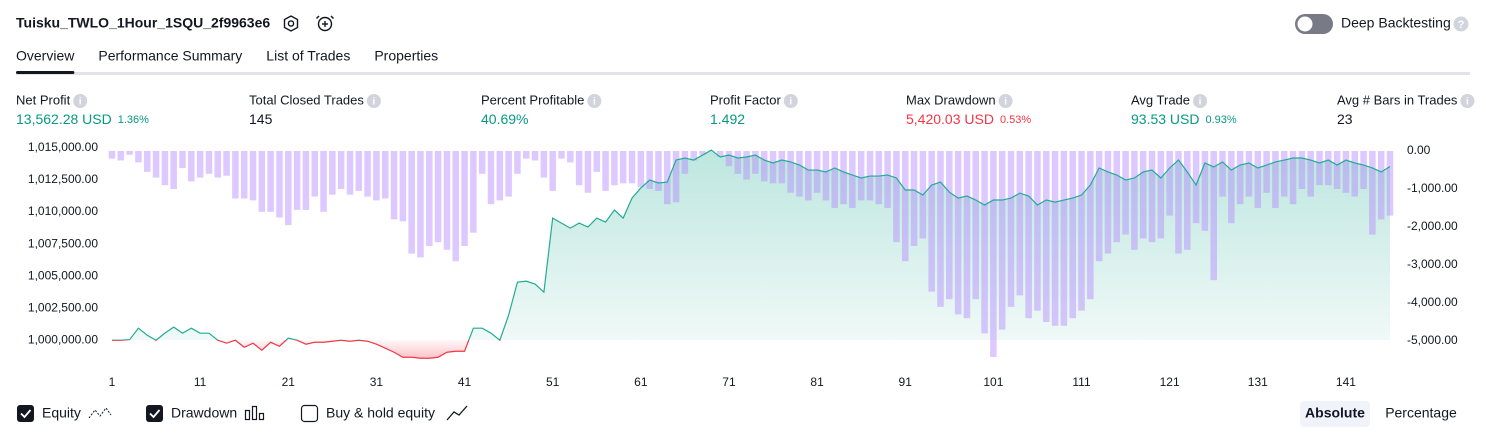 This screenshot has width=1486, height=438. What do you see at coordinates (133, 120) in the screenshot?
I see `metric-percent: 1.36%` at bounding box center [133, 120].